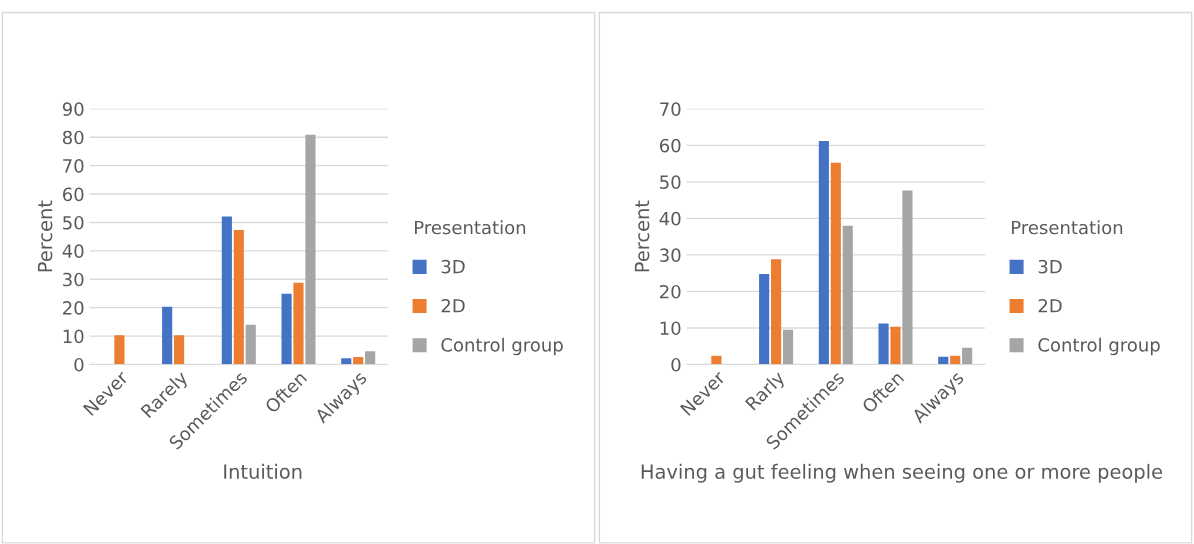 The width and height of the screenshot is (1194, 544). I want to click on x-axis-title: Intuition, so click(263, 471).